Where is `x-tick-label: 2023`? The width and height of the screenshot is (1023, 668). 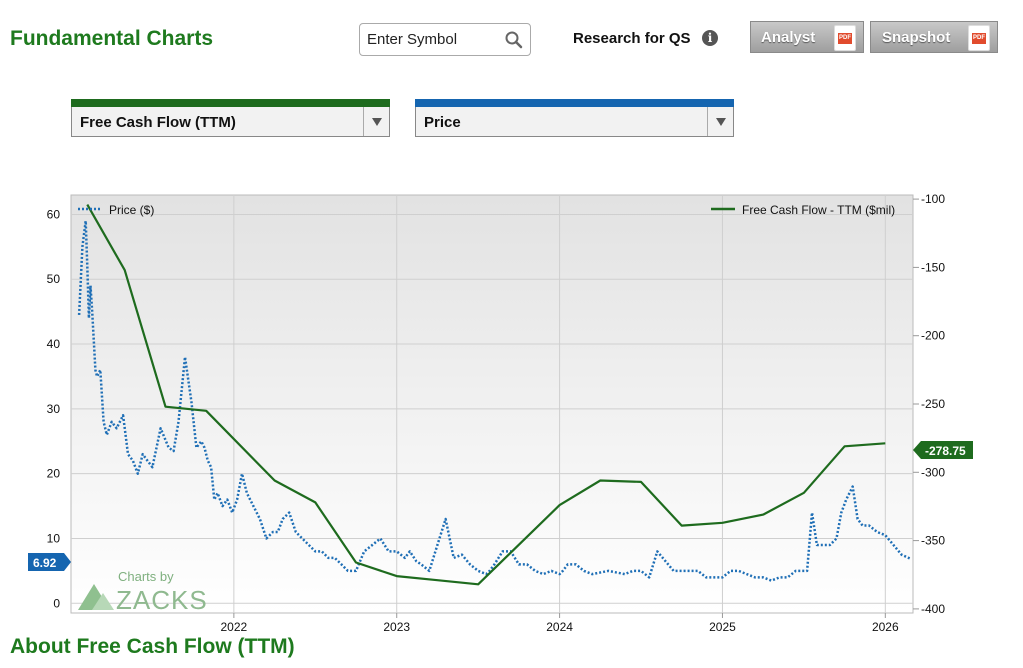
x-tick-label: 2023 is located at coordinates (396, 627).